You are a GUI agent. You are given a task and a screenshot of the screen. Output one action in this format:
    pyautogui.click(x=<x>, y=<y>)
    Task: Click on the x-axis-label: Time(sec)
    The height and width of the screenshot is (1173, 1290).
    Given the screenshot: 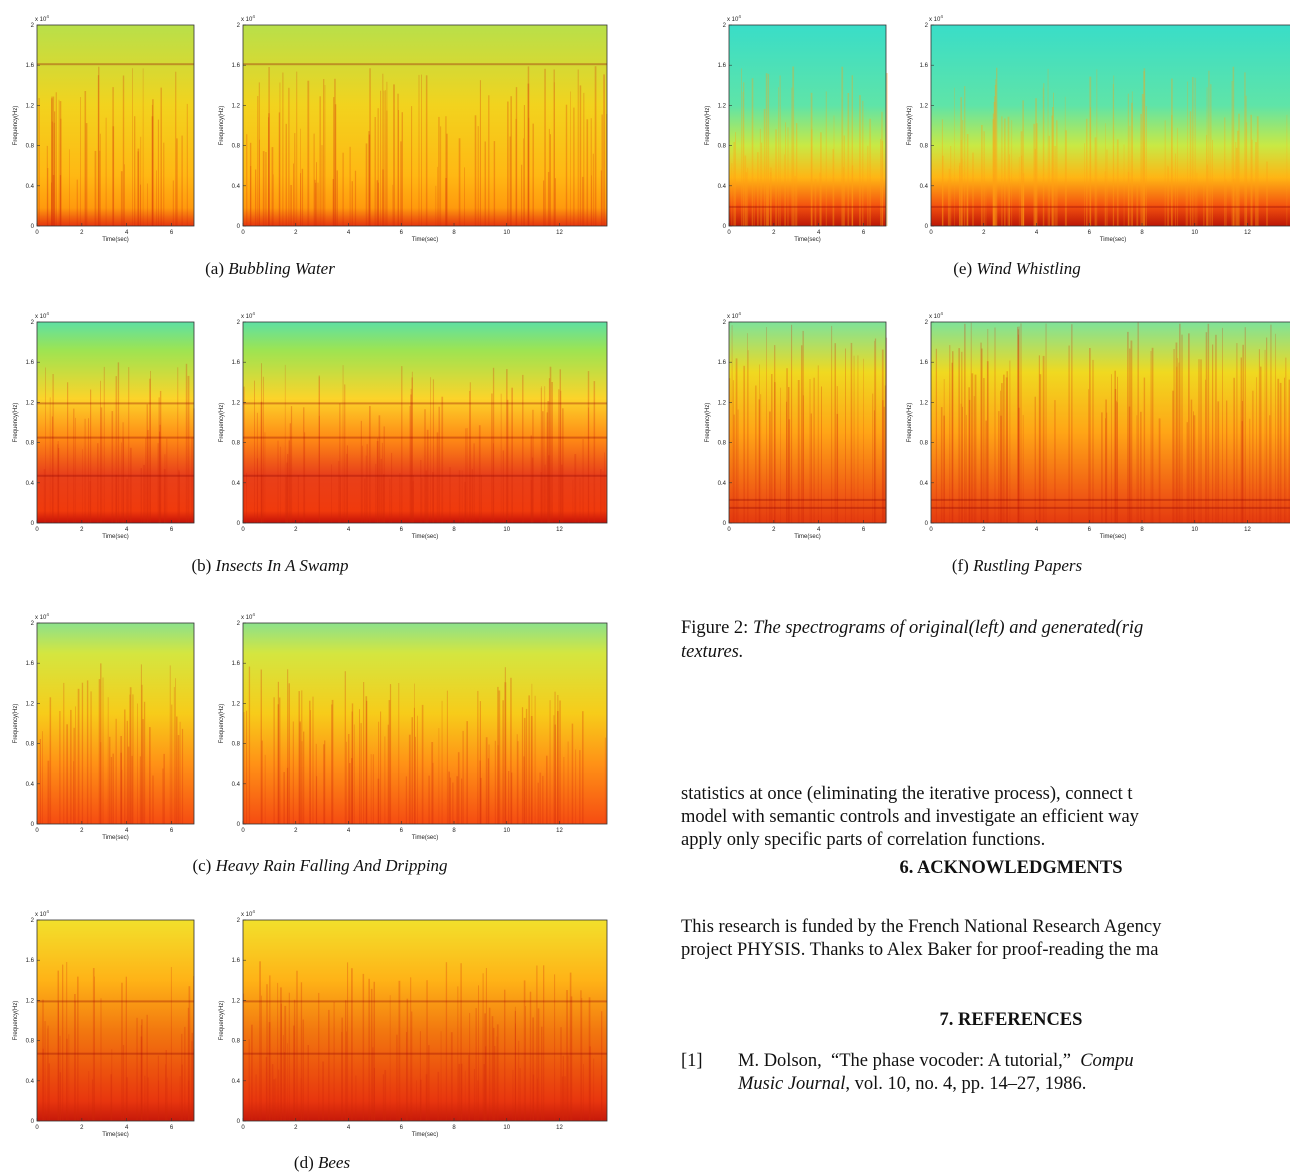 What is the action you would take?
    pyautogui.click(x=115, y=1135)
    